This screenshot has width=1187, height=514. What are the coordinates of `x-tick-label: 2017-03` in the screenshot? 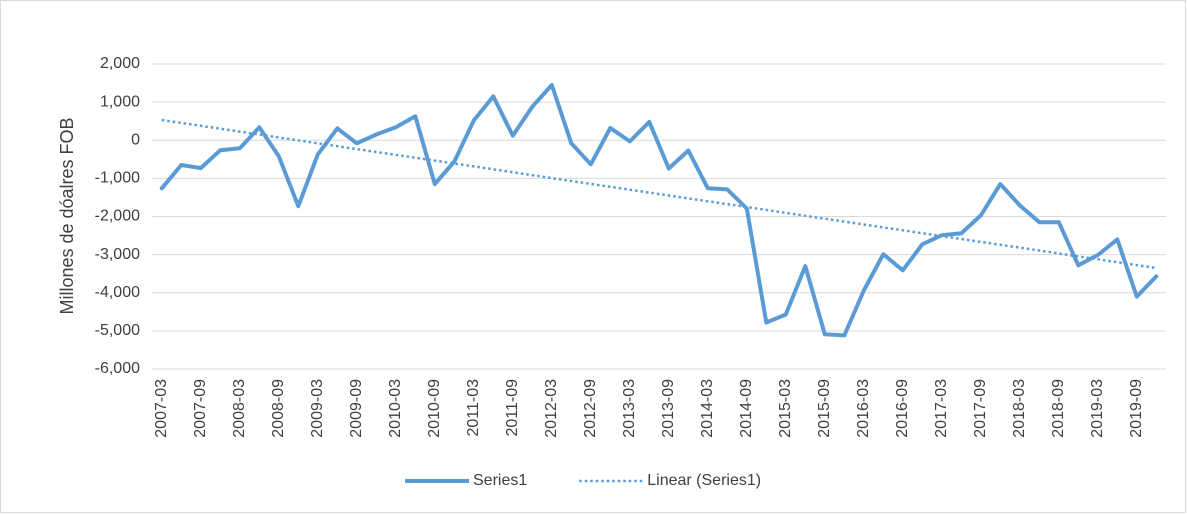 It's located at (941, 408).